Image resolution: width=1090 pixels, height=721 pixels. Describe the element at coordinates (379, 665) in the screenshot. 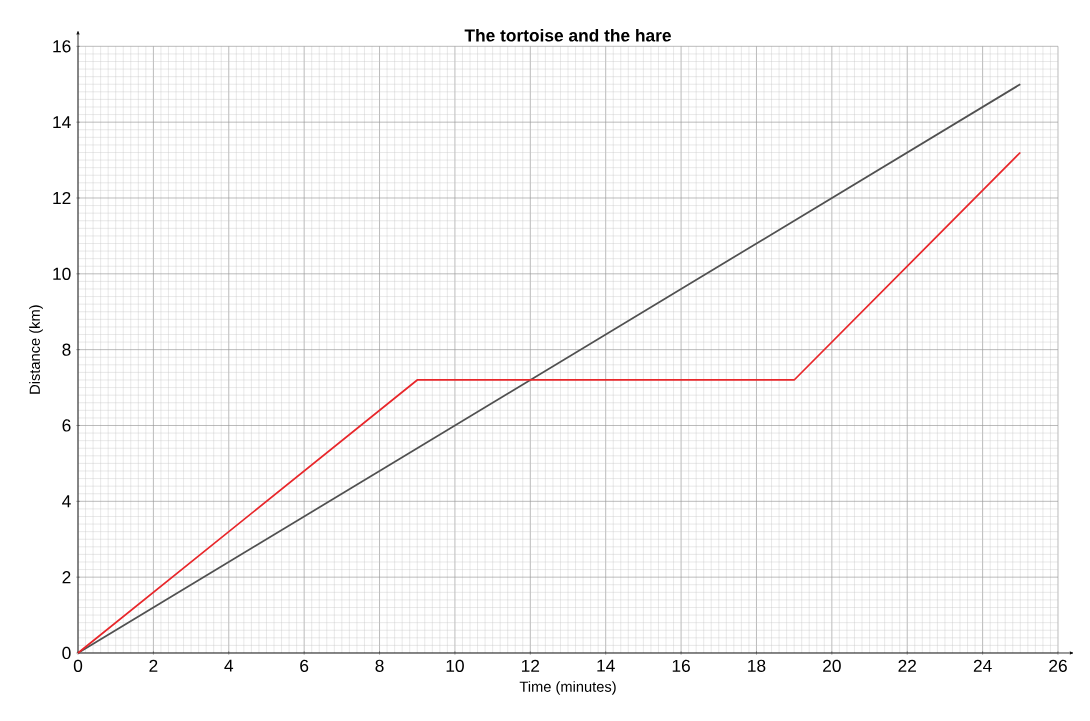

I see `x-tick-label: 8` at that location.